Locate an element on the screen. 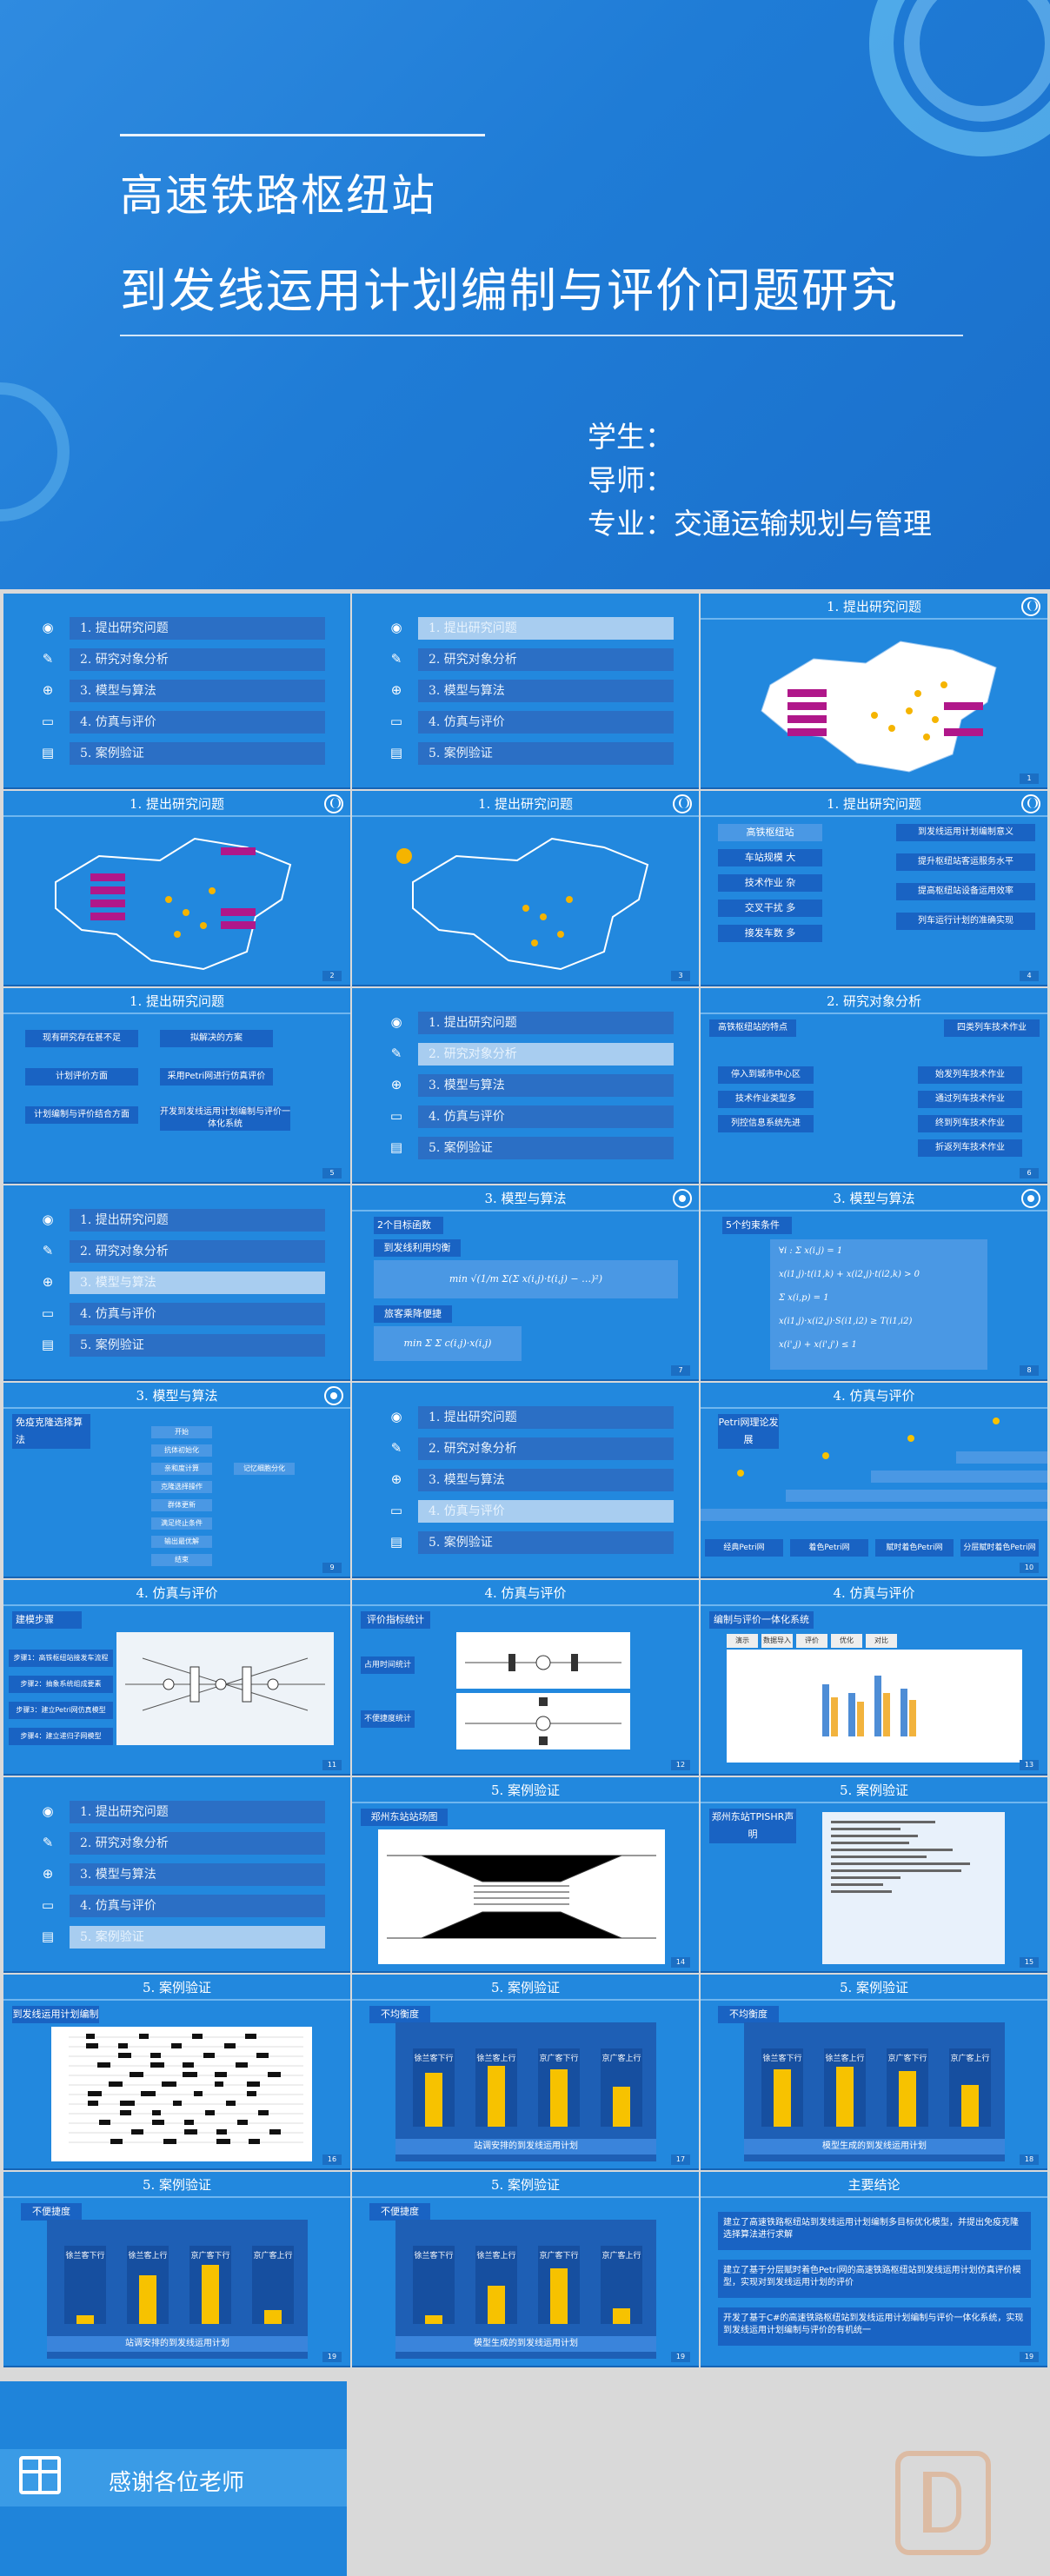 The height and width of the screenshot is (2576, 1050). page-number: 1 is located at coordinates (1029, 778).